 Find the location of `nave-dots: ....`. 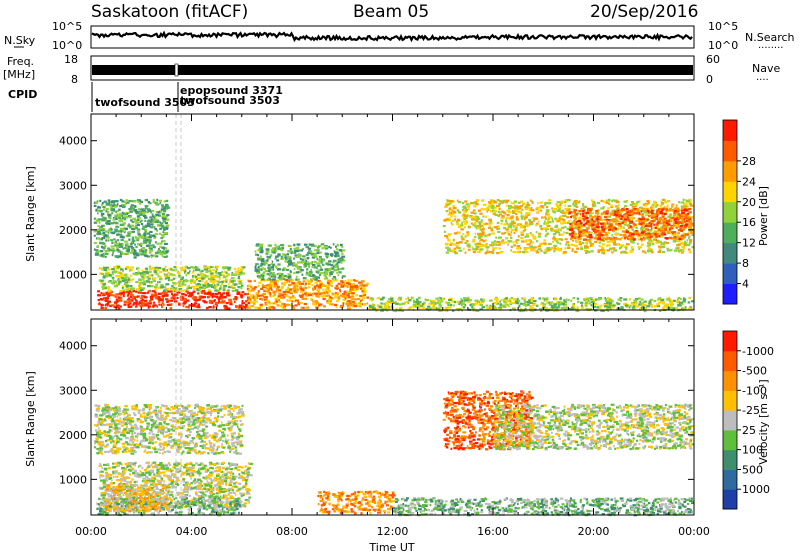

nave-dots: .... is located at coordinates (762, 77).